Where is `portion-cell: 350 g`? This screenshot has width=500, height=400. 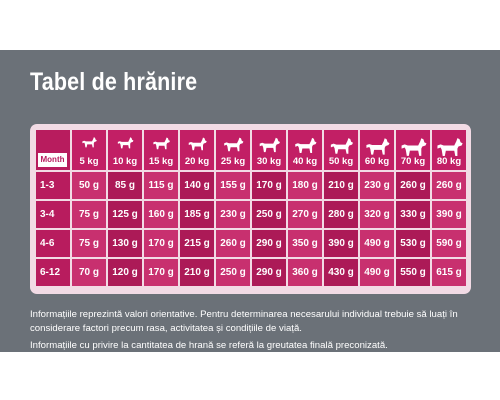
portion-cell: 350 g is located at coordinates (305, 243).